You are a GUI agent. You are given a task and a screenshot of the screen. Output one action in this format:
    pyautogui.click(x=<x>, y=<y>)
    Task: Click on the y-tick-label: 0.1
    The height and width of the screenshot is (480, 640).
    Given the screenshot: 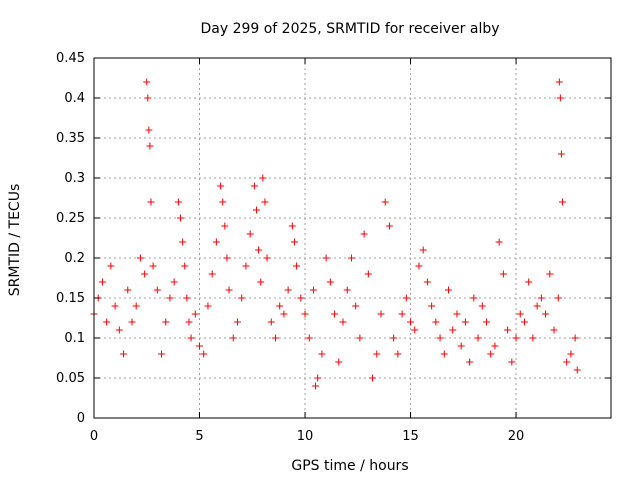 What is the action you would take?
    pyautogui.click(x=74, y=338)
    